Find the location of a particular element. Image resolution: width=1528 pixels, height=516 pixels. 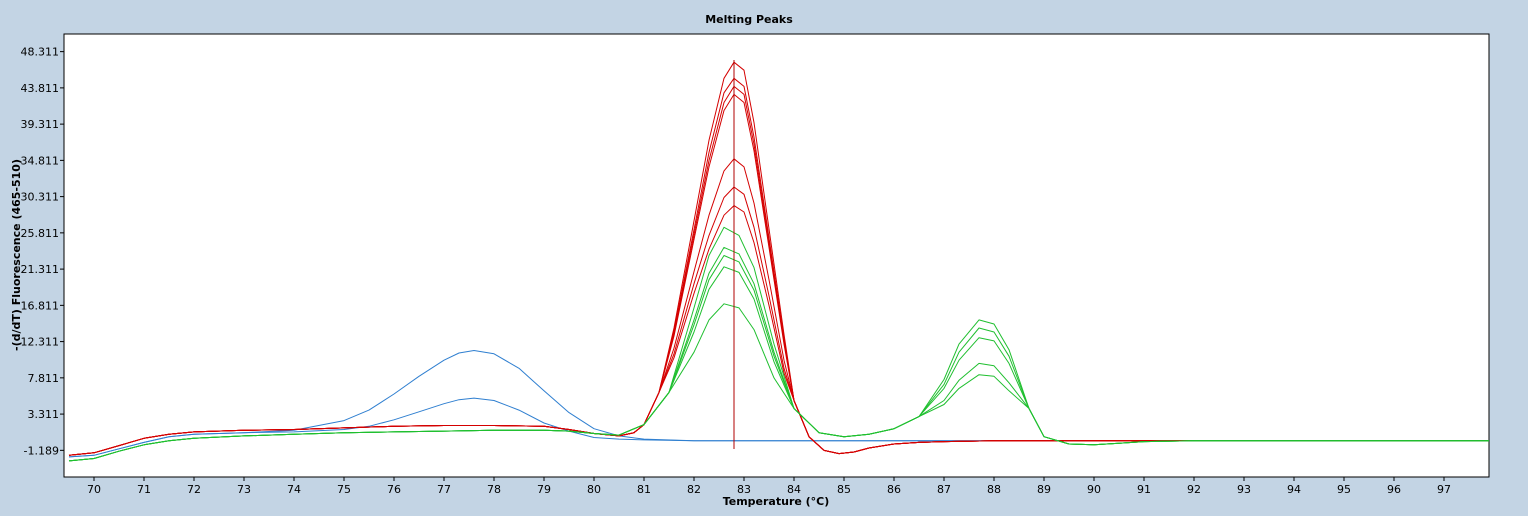

x-tick-label-18: 88 is located at coordinates (994, 489).